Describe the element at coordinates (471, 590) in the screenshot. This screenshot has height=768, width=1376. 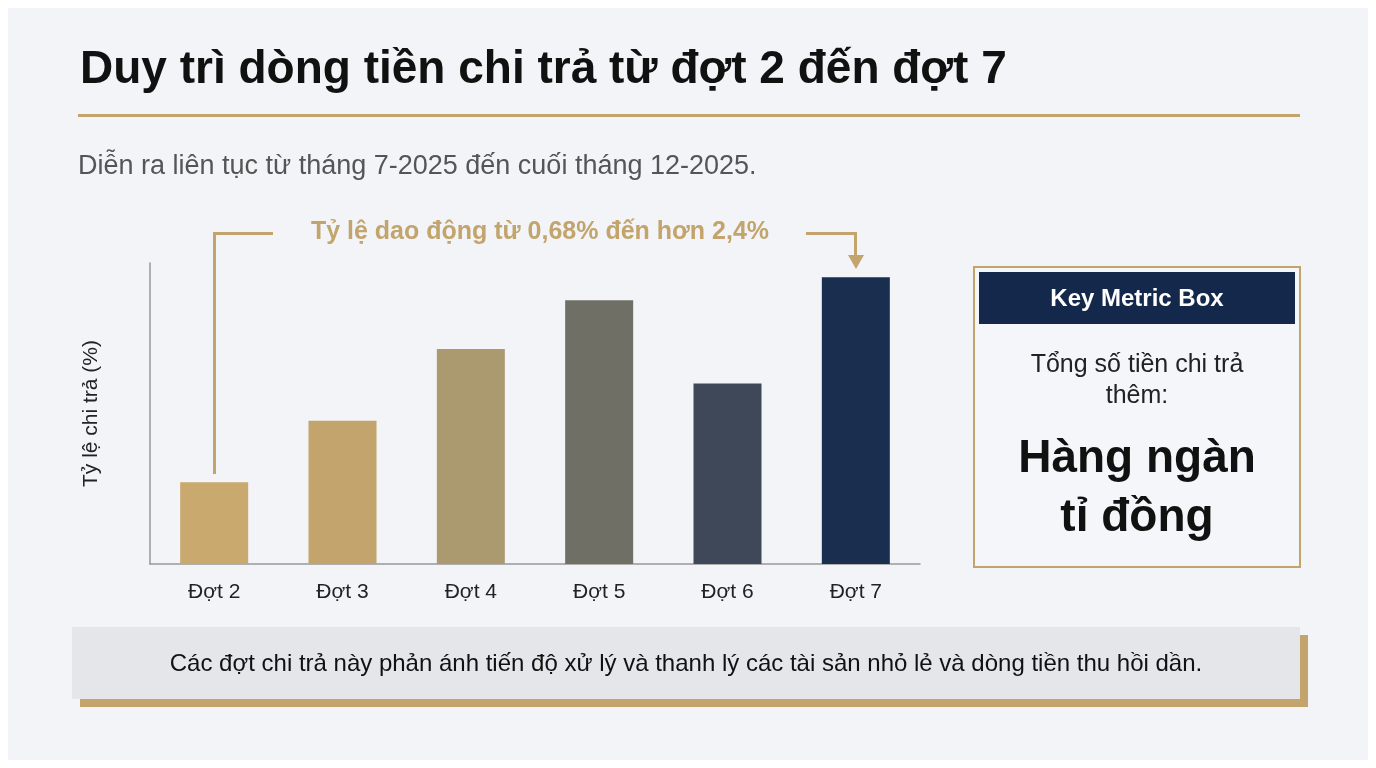
I see `x-tick-label: Đợt 4` at that location.